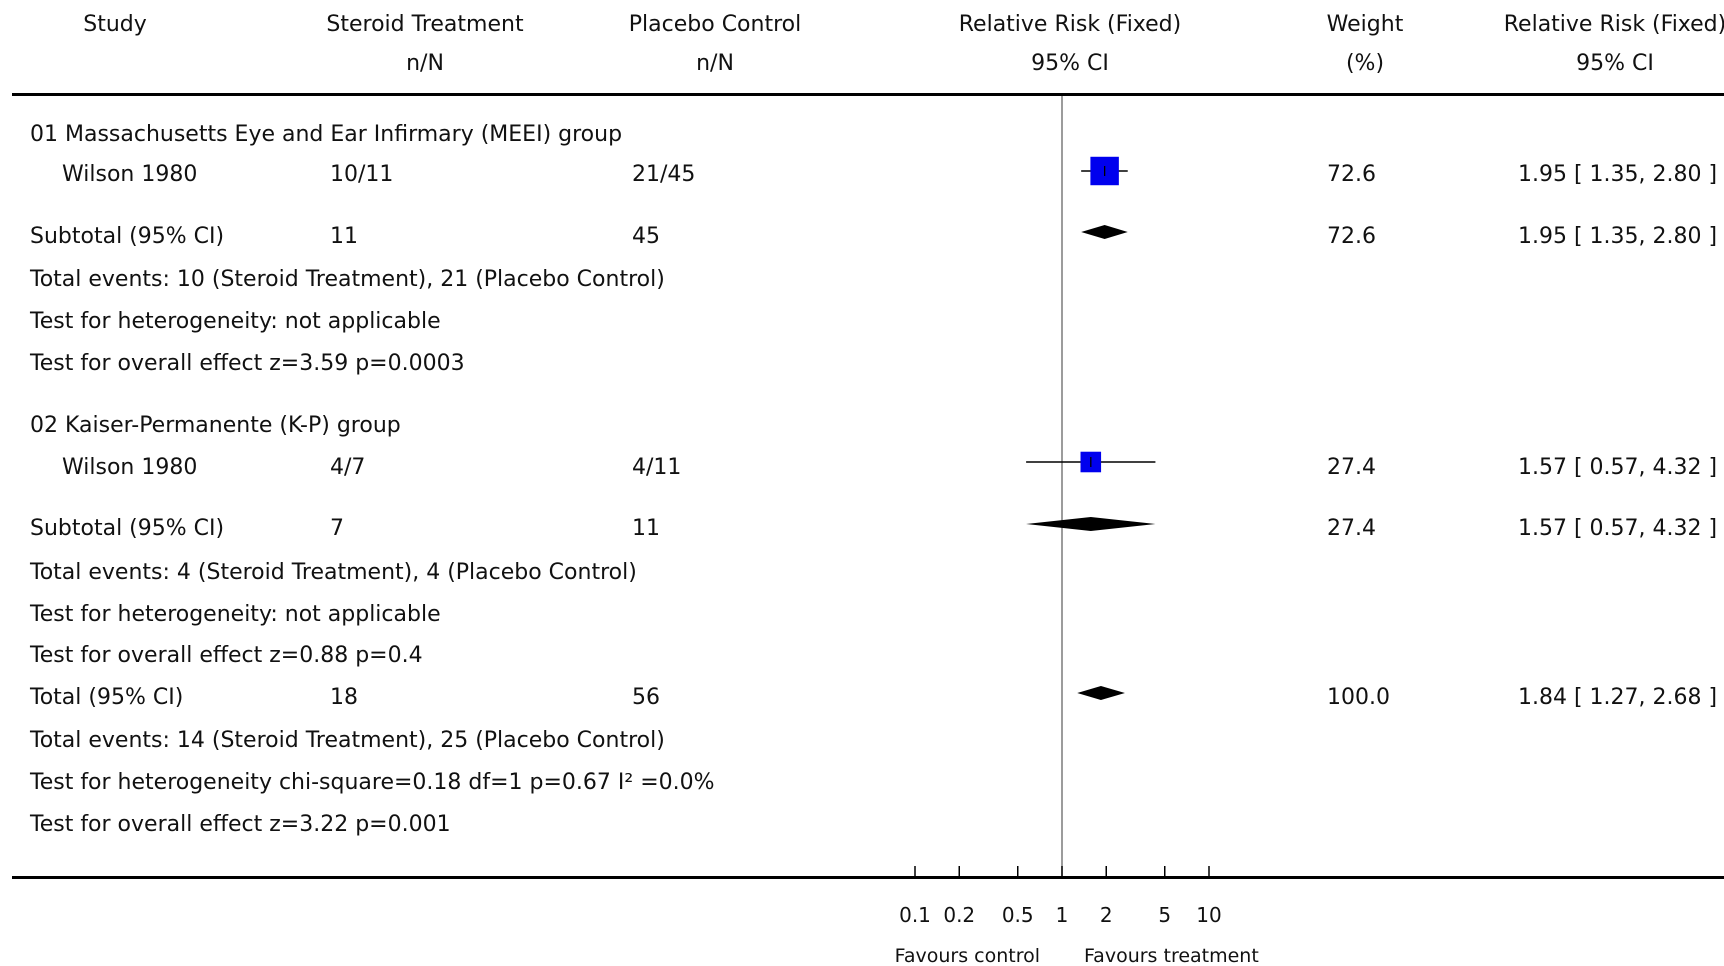 The image size is (1724, 966). I want to click on favours-control-label: Favours control, so click(967, 955).